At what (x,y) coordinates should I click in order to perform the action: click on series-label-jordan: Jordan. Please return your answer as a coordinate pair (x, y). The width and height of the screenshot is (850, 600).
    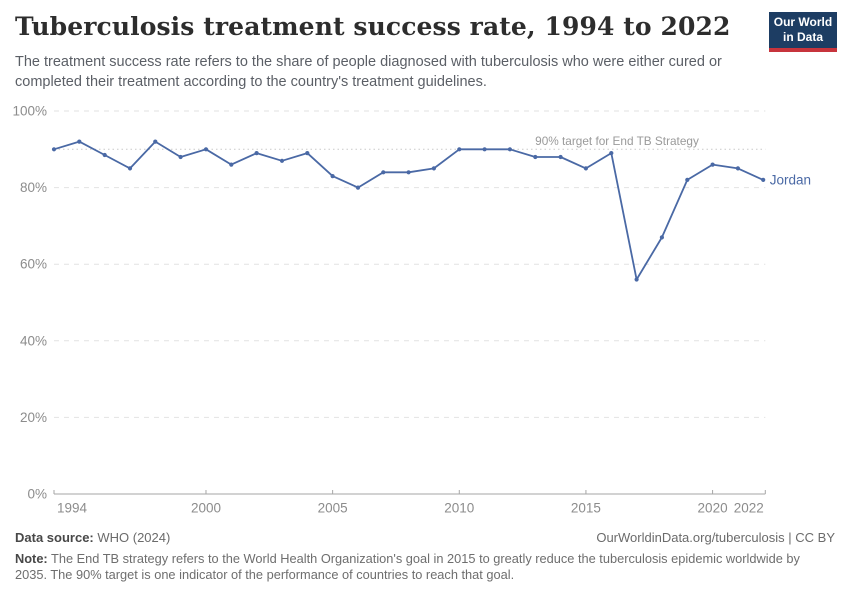
    Looking at the image, I should click on (790, 180).